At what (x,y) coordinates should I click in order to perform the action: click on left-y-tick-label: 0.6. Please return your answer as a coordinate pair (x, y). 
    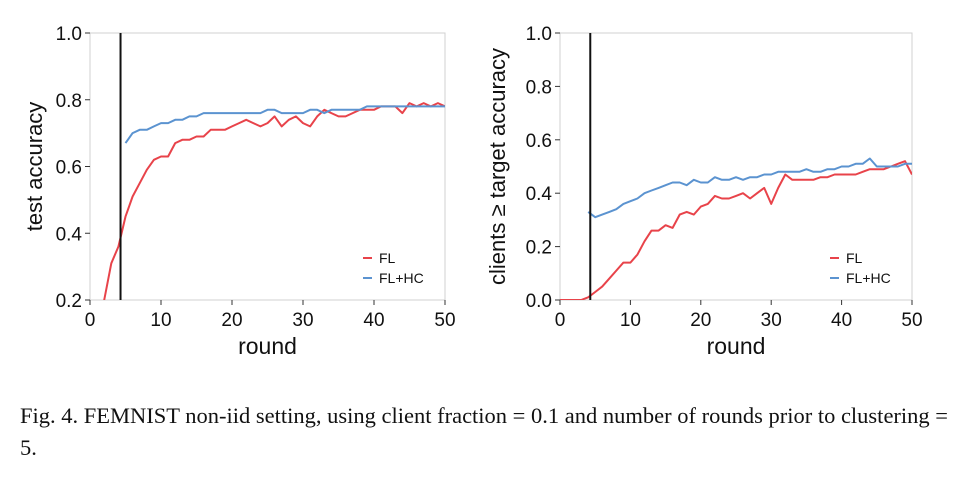
    Looking at the image, I should click on (69, 168).